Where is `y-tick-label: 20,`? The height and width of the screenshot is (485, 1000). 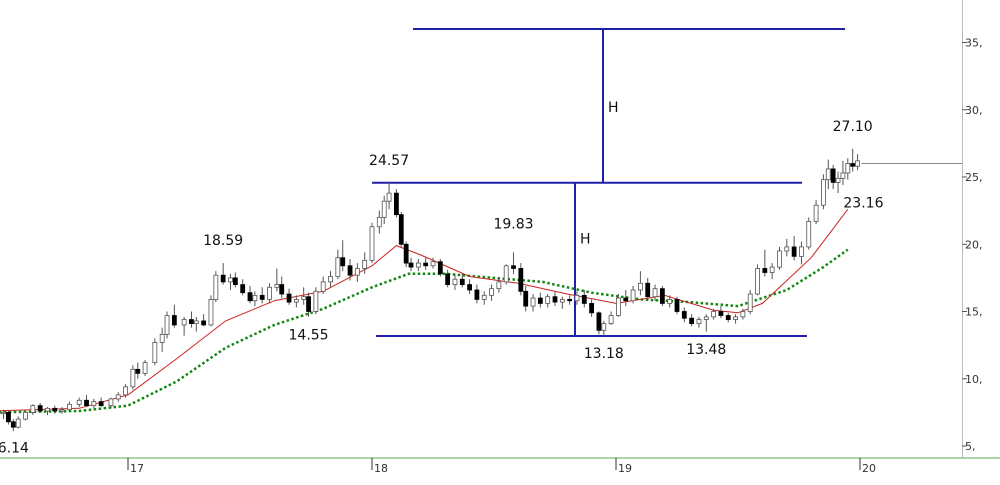
y-tick-label: 20, is located at coordinates (974, 244).